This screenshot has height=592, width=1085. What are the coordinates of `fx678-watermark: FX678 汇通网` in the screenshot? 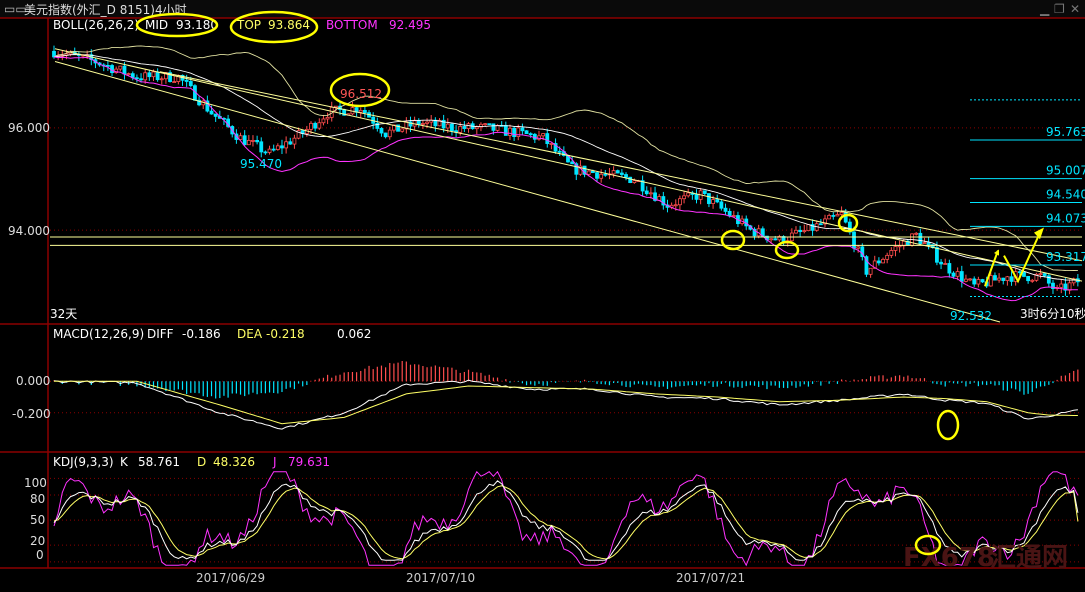 It's located at (985, 558).